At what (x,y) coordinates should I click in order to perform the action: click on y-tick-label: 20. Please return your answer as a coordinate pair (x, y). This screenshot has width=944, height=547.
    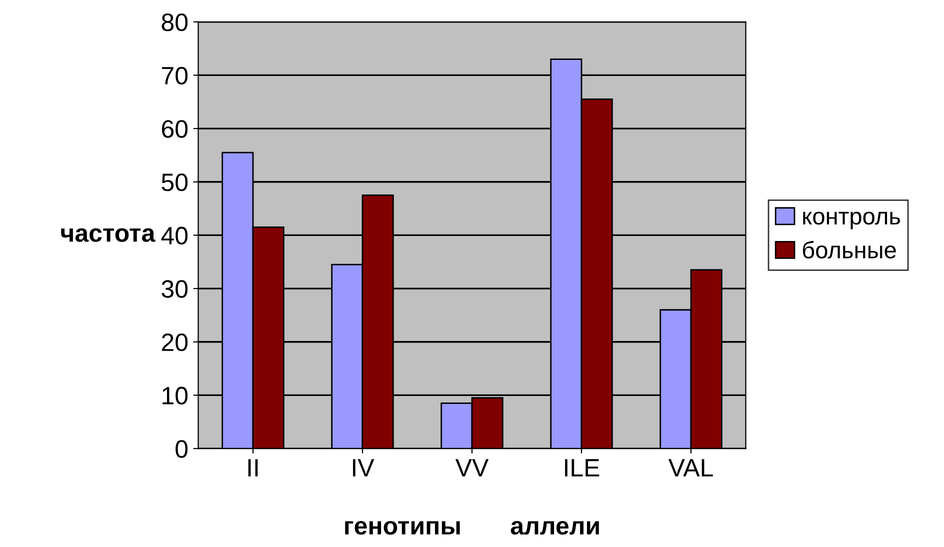
    Looking at the image, I should click on (175, 342).